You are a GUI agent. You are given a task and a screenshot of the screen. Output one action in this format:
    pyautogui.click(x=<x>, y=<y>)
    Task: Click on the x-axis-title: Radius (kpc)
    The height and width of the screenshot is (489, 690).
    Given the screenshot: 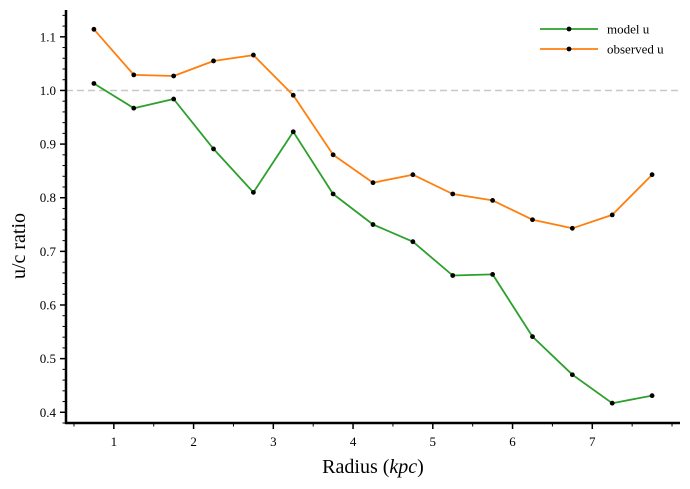 What is the action you would take?
    pyautogui.click(x=373, y=467)
    